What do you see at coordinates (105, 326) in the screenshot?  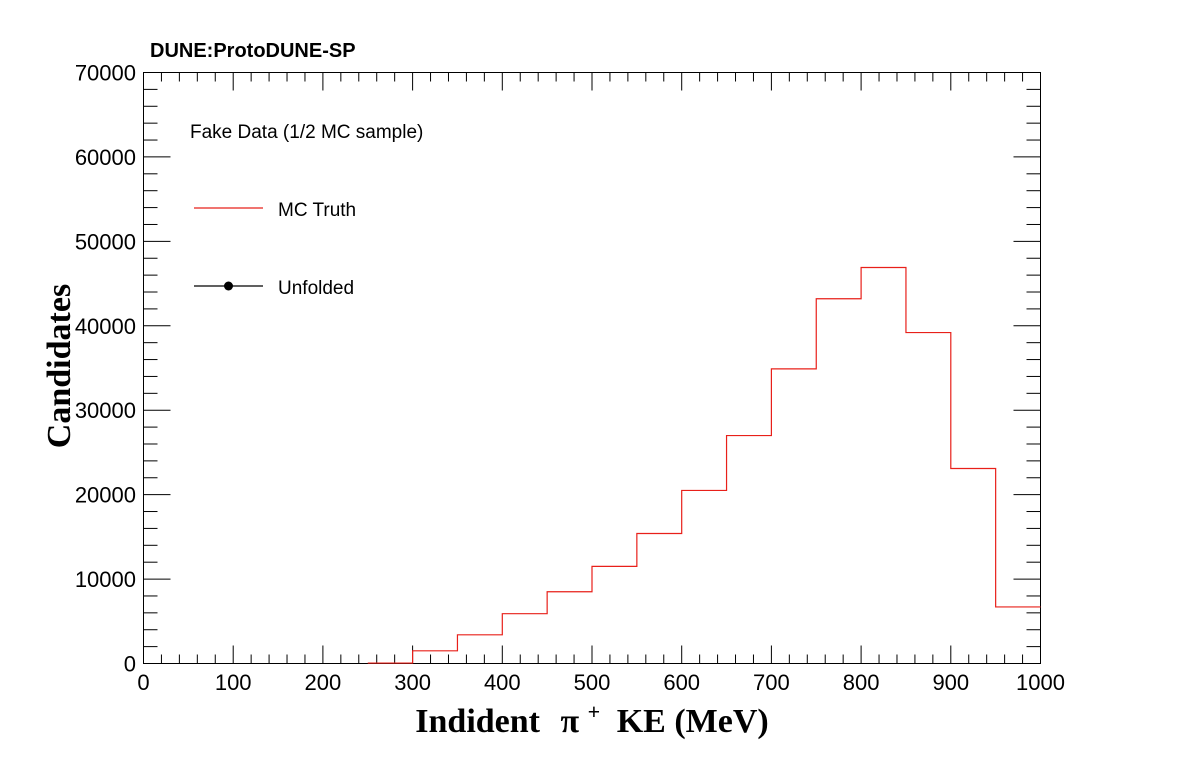 I see `y-tick-label: 40000` at bounding box center [105, 326].